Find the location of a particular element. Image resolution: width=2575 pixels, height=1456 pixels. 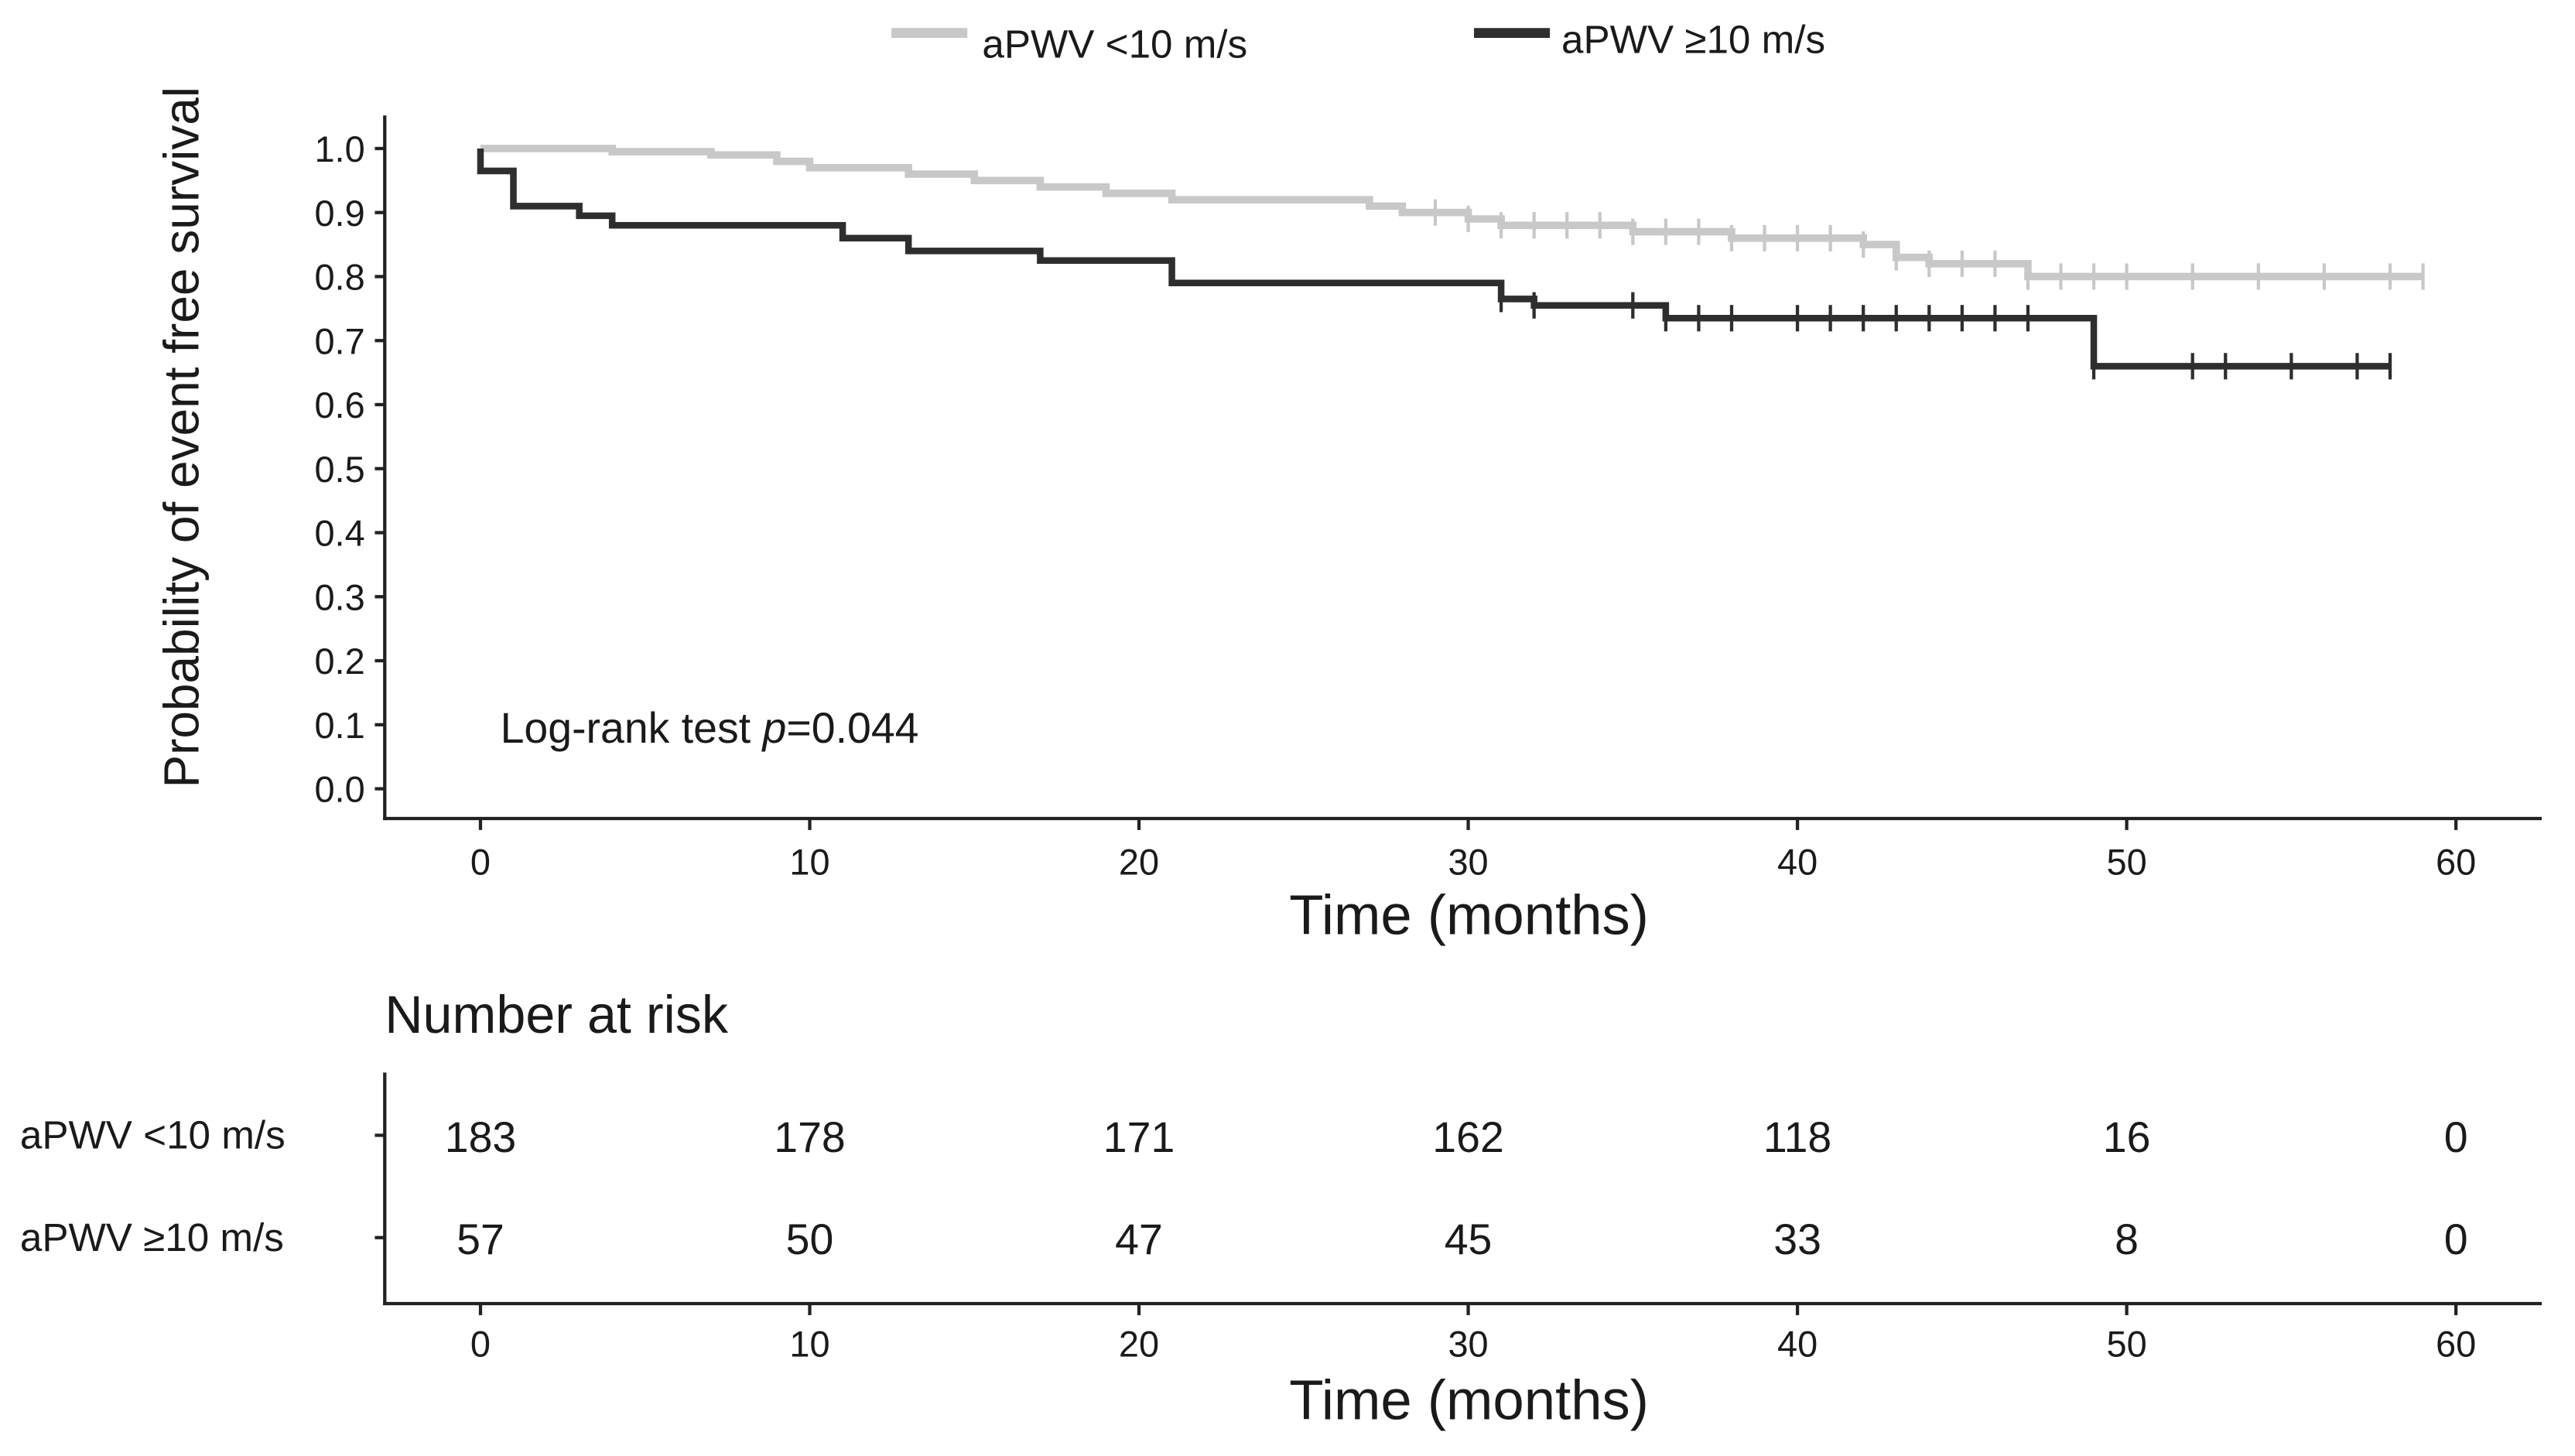

y-tick-label: 0.6 is located at coordinates (339, 405).